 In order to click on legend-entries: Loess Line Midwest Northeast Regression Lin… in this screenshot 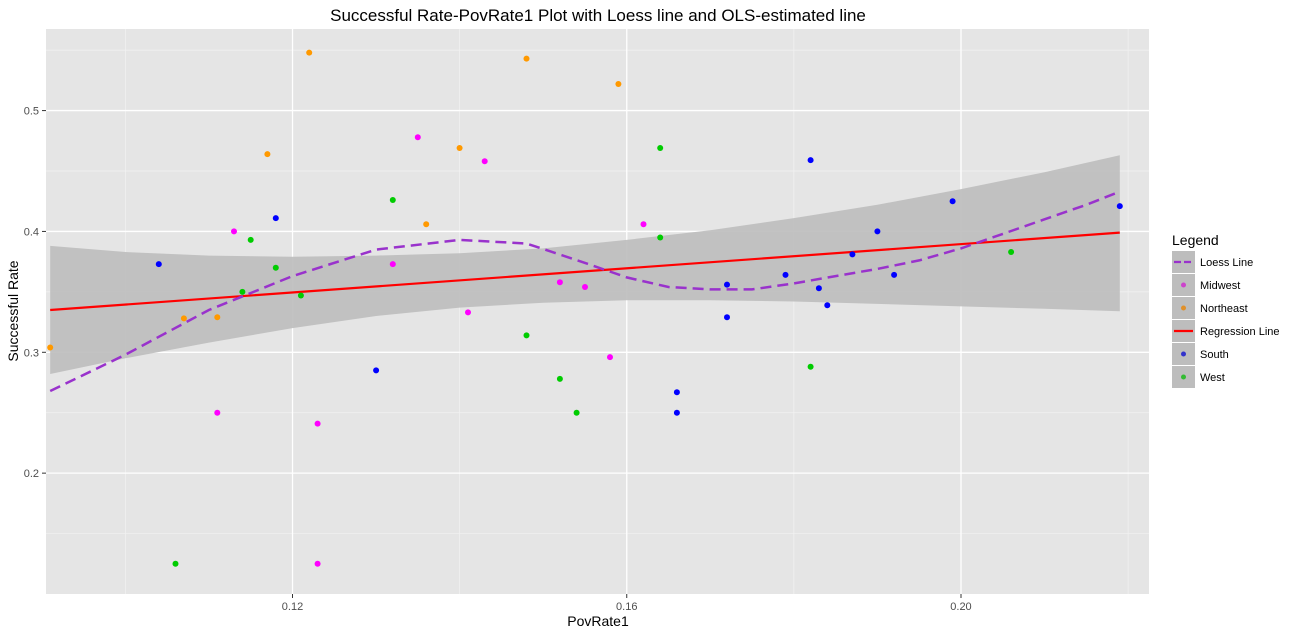, I will do `click(1226, 319)`.